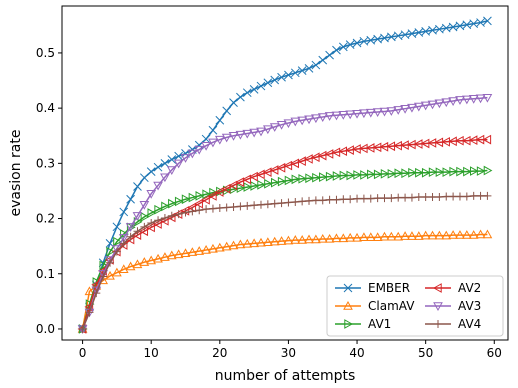 Image resolution: width=518 pixels, height=388 pixels. I want to click on x-axis-label: number of attempts, so click(285, 376).